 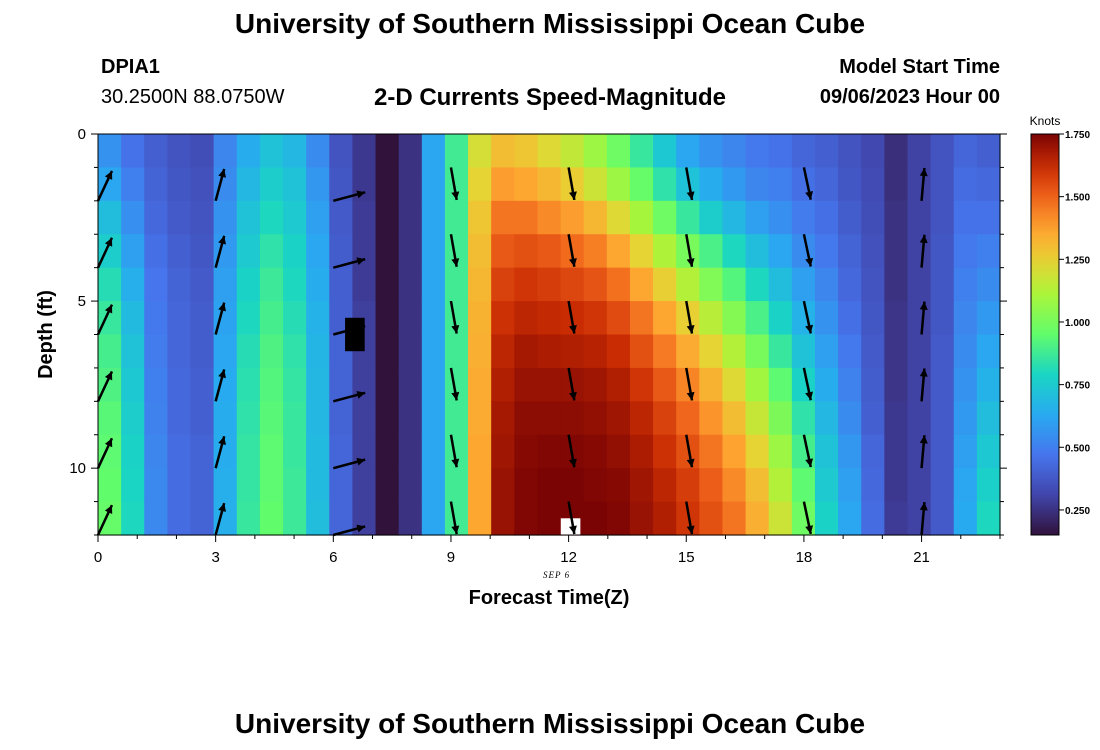 I want to click on model-start-label: Model Start Time, so click(x=919, y=67).